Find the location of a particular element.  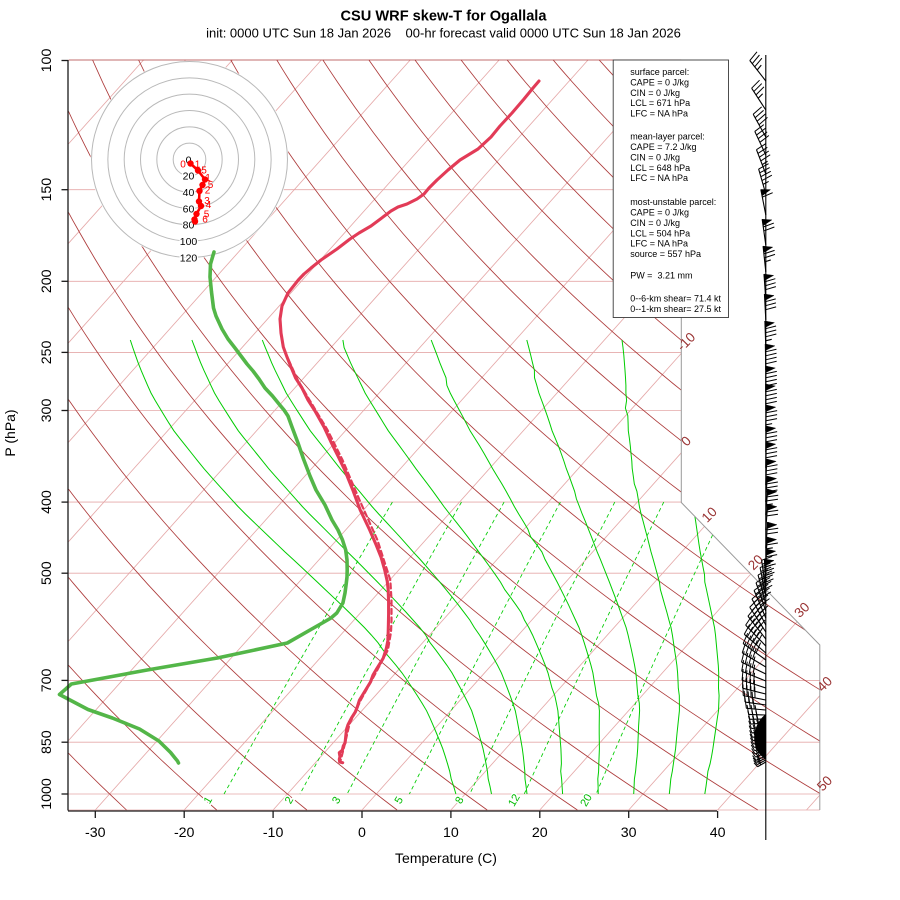

svg-text: 3 is located at coordinates (207, 201).